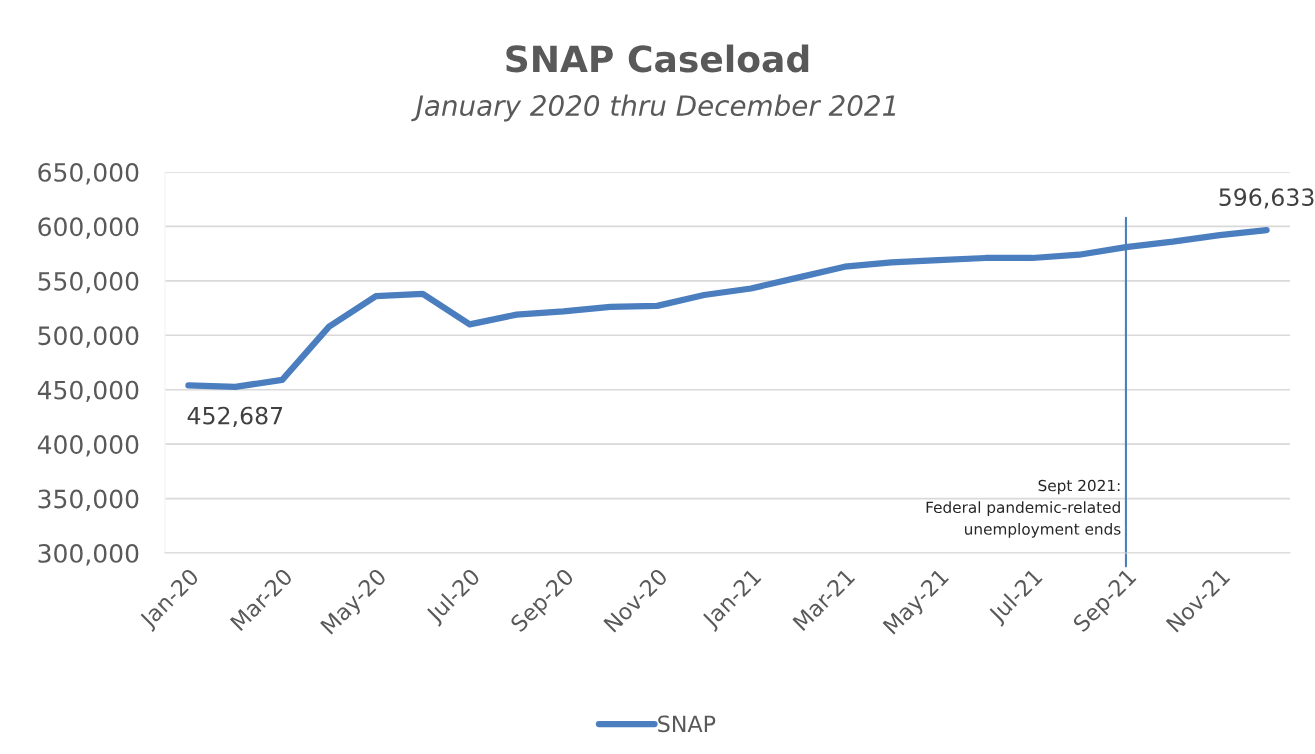  What do you see at coordinates (657, 58) in the screenshot?
I see `chart-title: SNAP Caseload` at bounding box center [657, 58].